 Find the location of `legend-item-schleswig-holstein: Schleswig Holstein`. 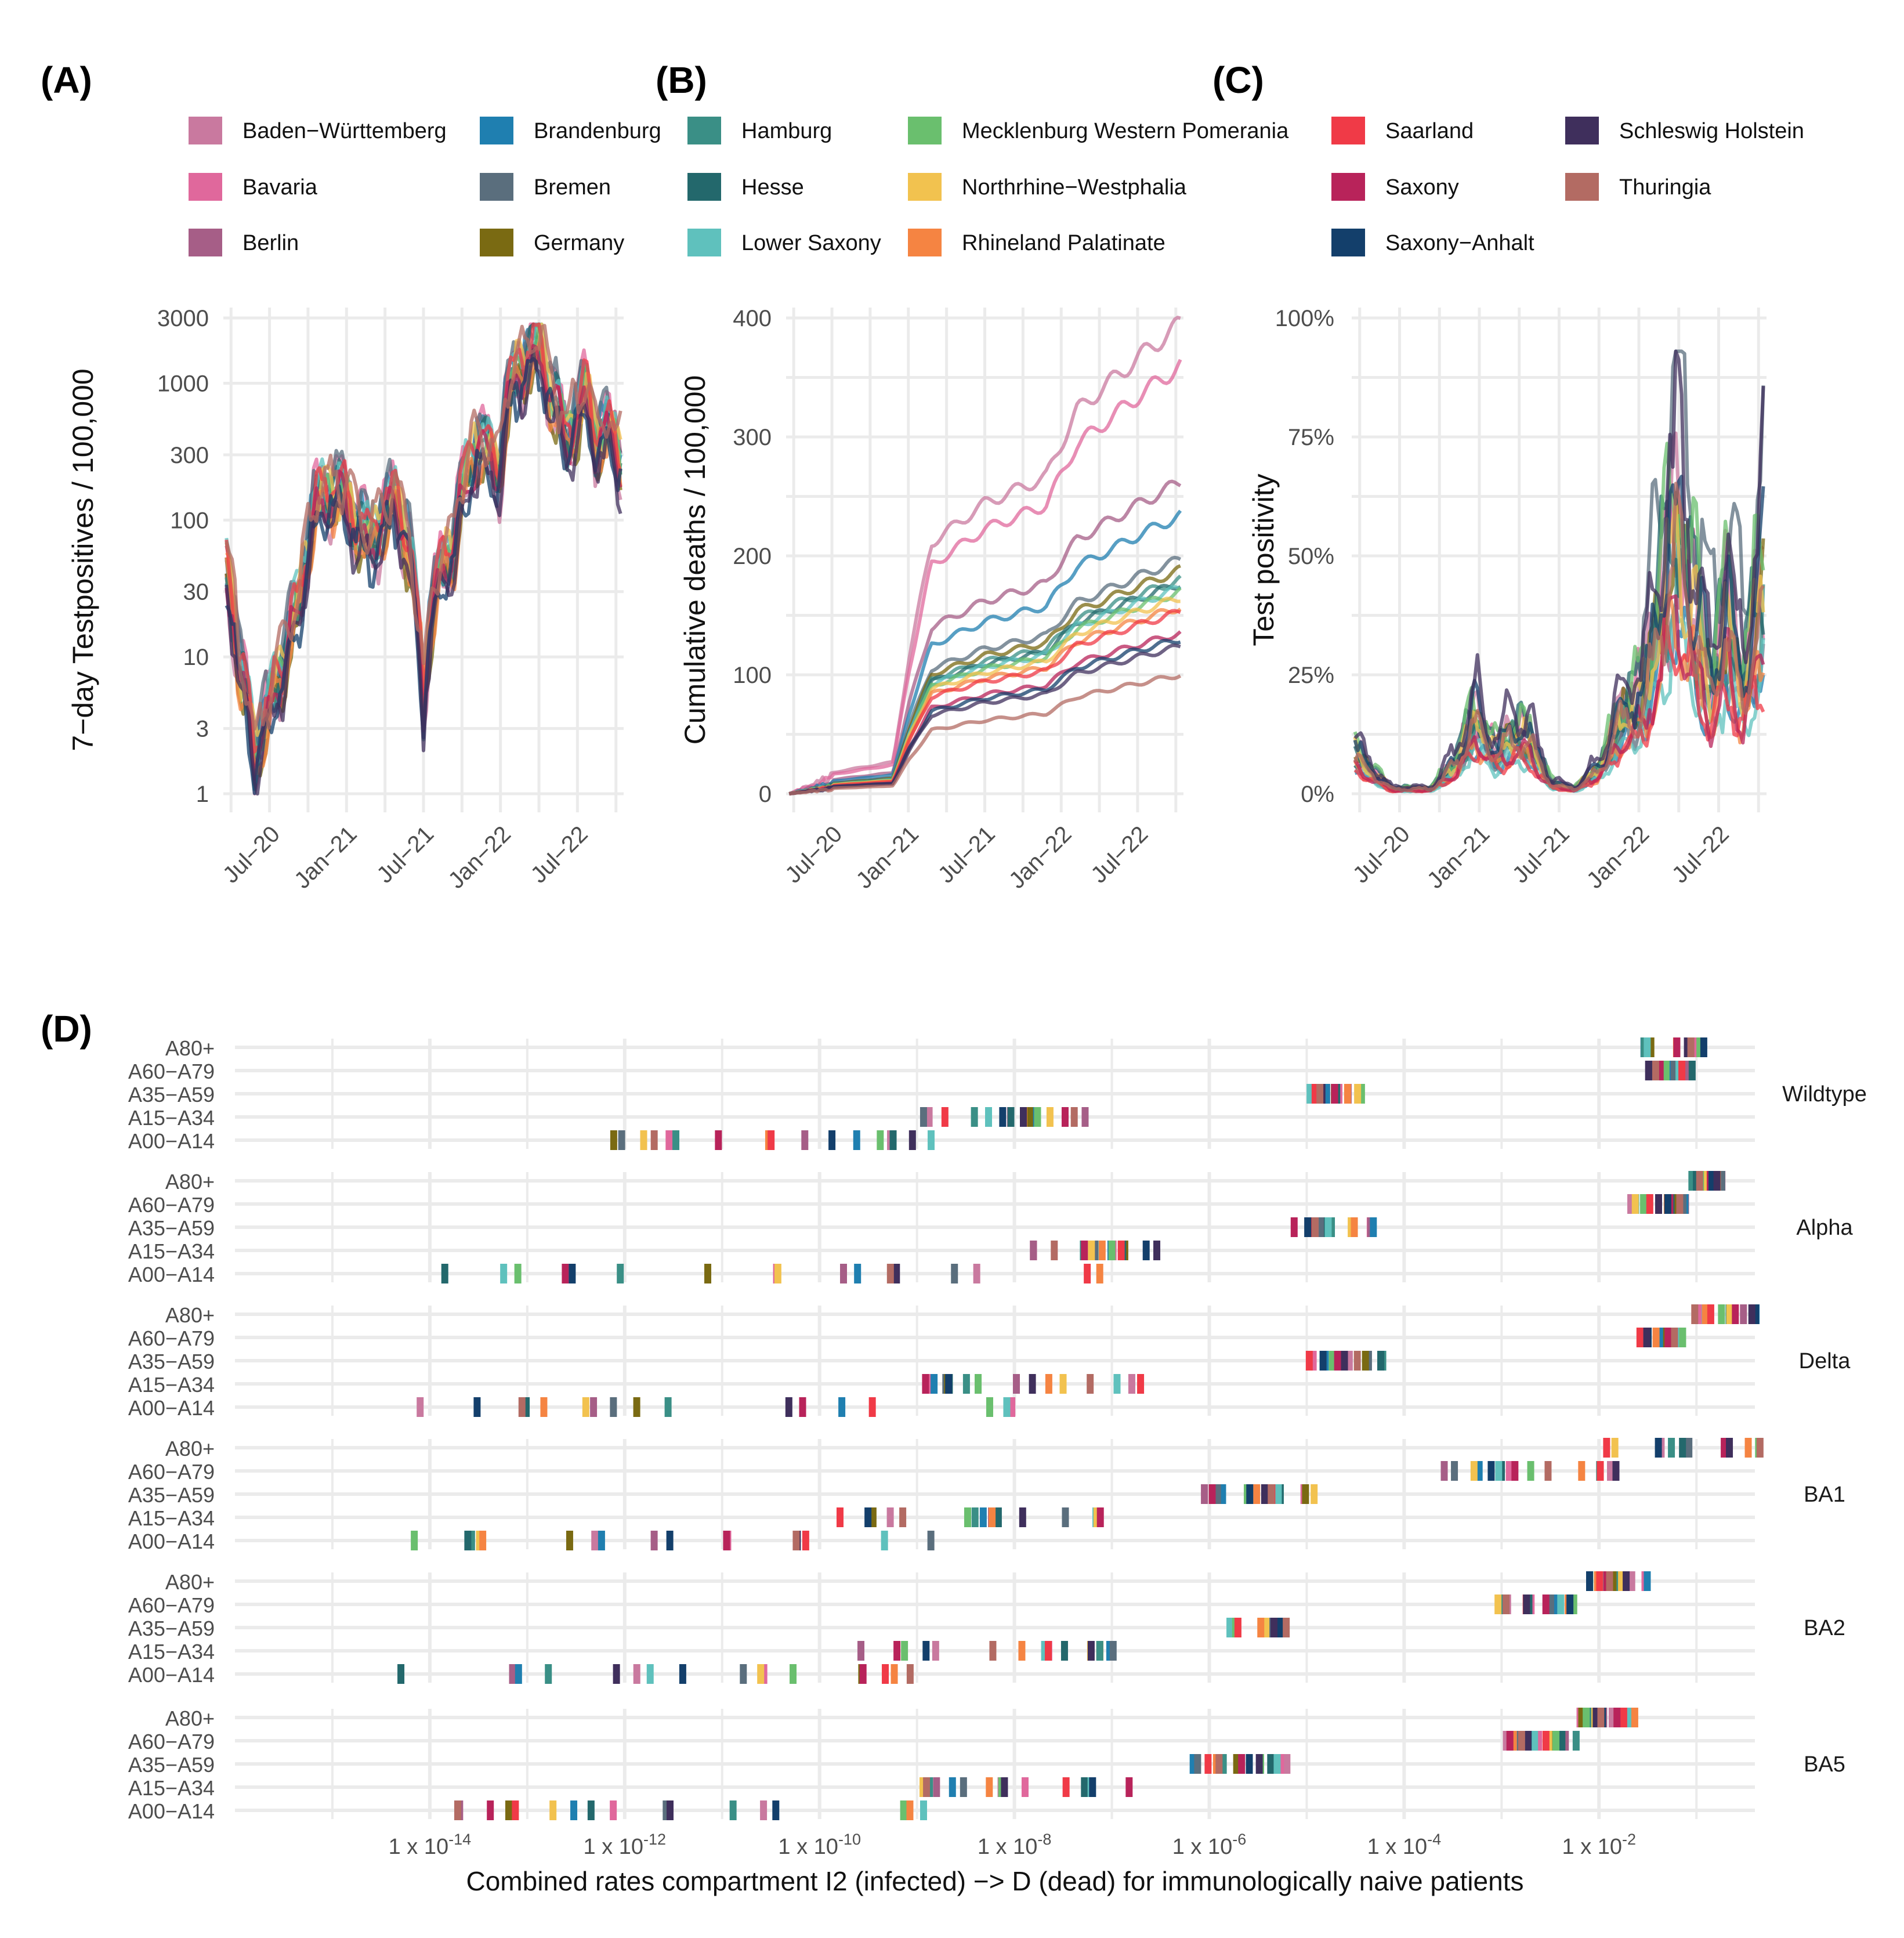

legend-item-schleswig-holstein: Schleswig Holstein is located at coordinates (1684, 130).